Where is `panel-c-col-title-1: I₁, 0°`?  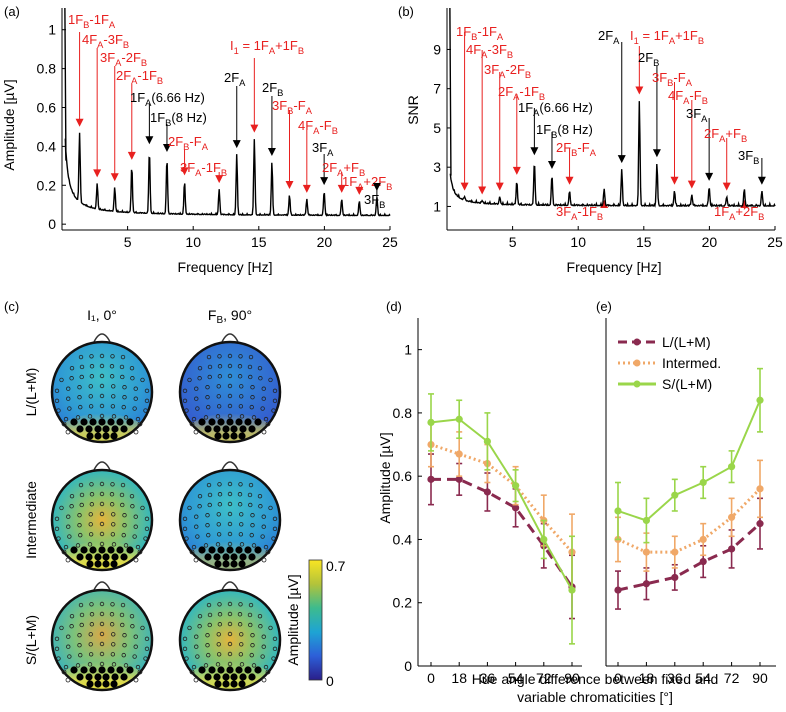
panel-c-col-title-1: I₁, 0° is located at coordinates (102, 315).